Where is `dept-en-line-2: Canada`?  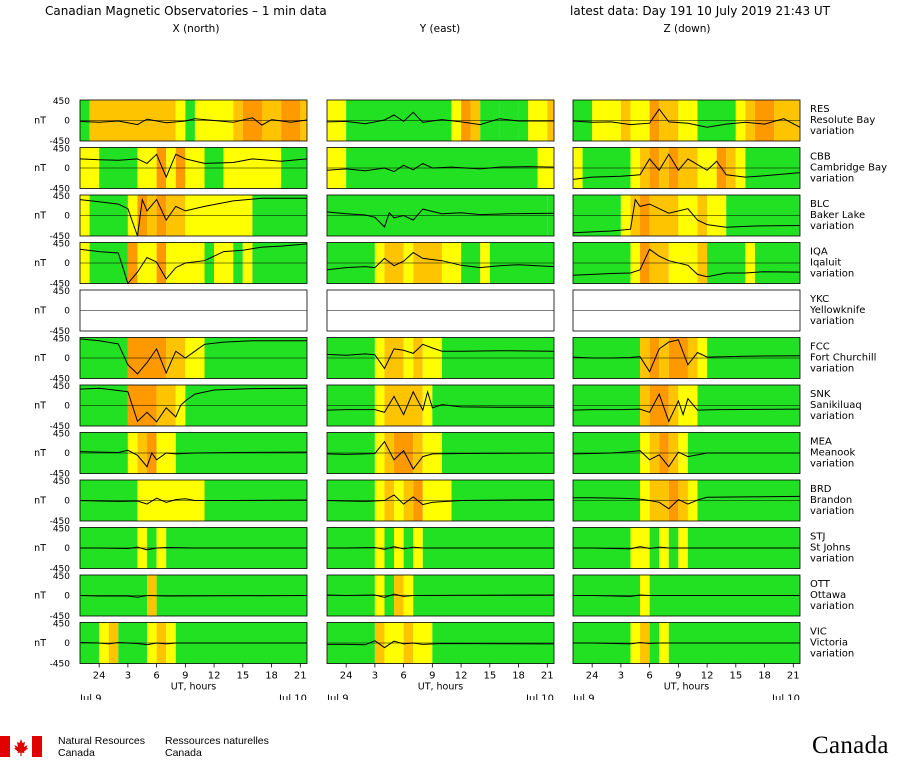
dept-en-line-2: Canada is located at coordinates (76, 753).